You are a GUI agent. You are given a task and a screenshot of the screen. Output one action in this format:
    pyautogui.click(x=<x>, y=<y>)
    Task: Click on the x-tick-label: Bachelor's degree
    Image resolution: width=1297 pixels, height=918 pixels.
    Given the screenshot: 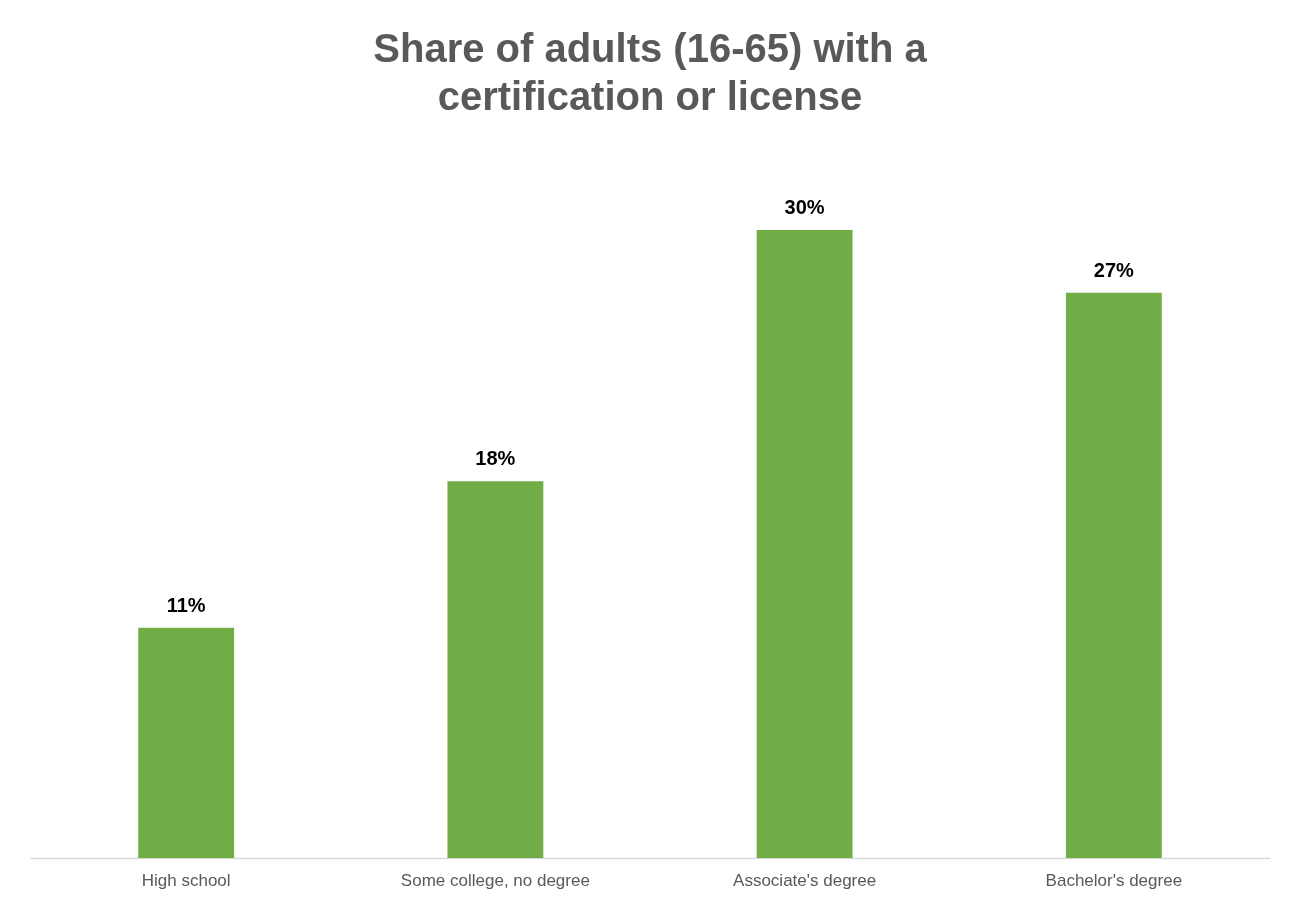 What is the action you would take?
    pyautogui.click(x=1114, y=880)
    